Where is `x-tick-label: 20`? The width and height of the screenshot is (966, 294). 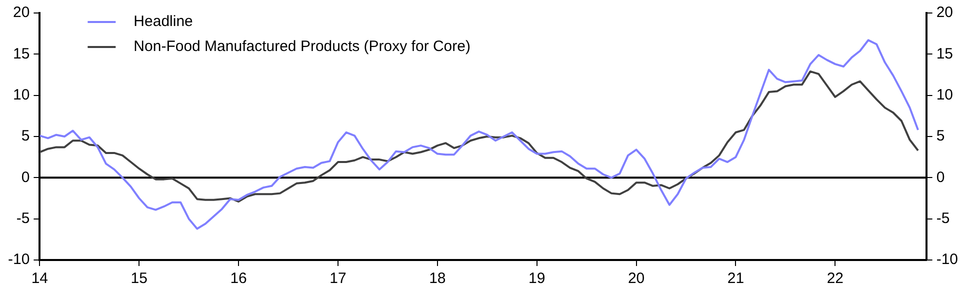 x-tick-label: 20 is located at coordinates (636, 279).